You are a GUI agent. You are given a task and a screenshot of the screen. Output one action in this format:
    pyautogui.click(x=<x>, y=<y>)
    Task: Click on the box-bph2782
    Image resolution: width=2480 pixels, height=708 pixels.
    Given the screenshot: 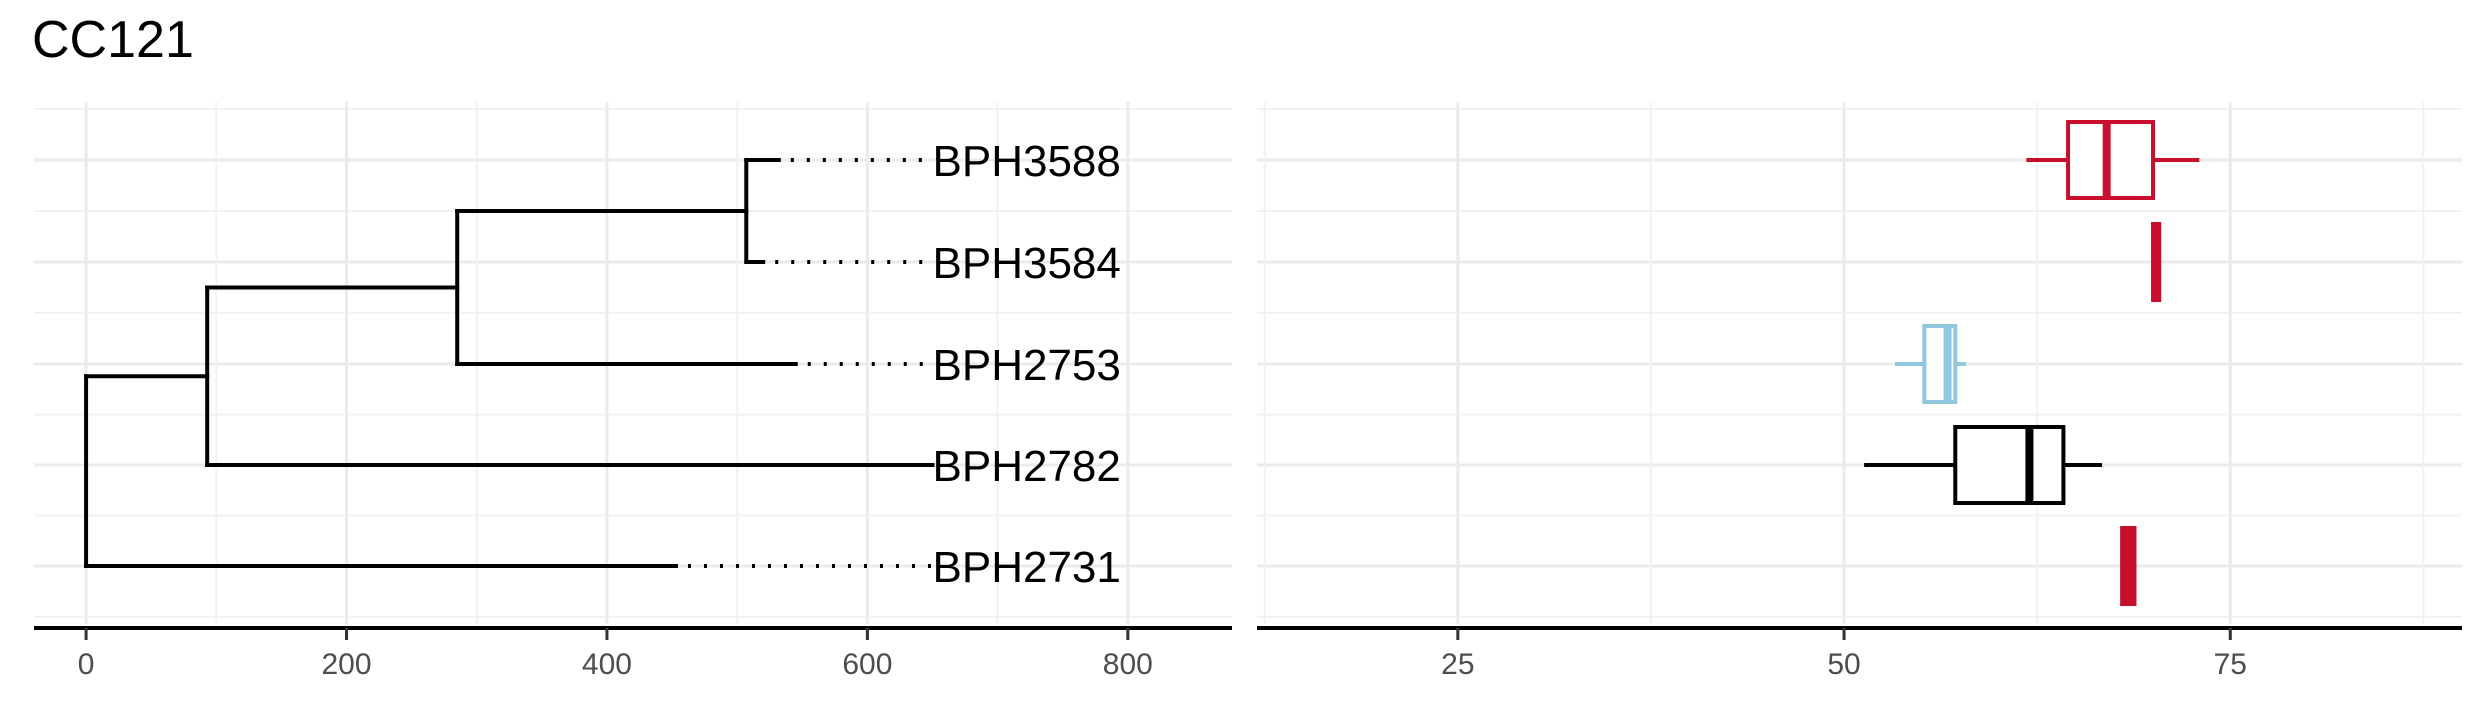 What is the action you would take?
    pyautogui.click(x=1983, y=465)
    